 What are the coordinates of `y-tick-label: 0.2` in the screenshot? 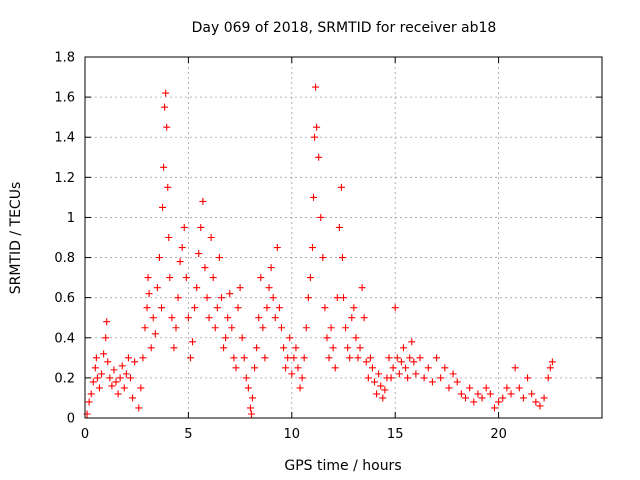 It's located at (64, 378).